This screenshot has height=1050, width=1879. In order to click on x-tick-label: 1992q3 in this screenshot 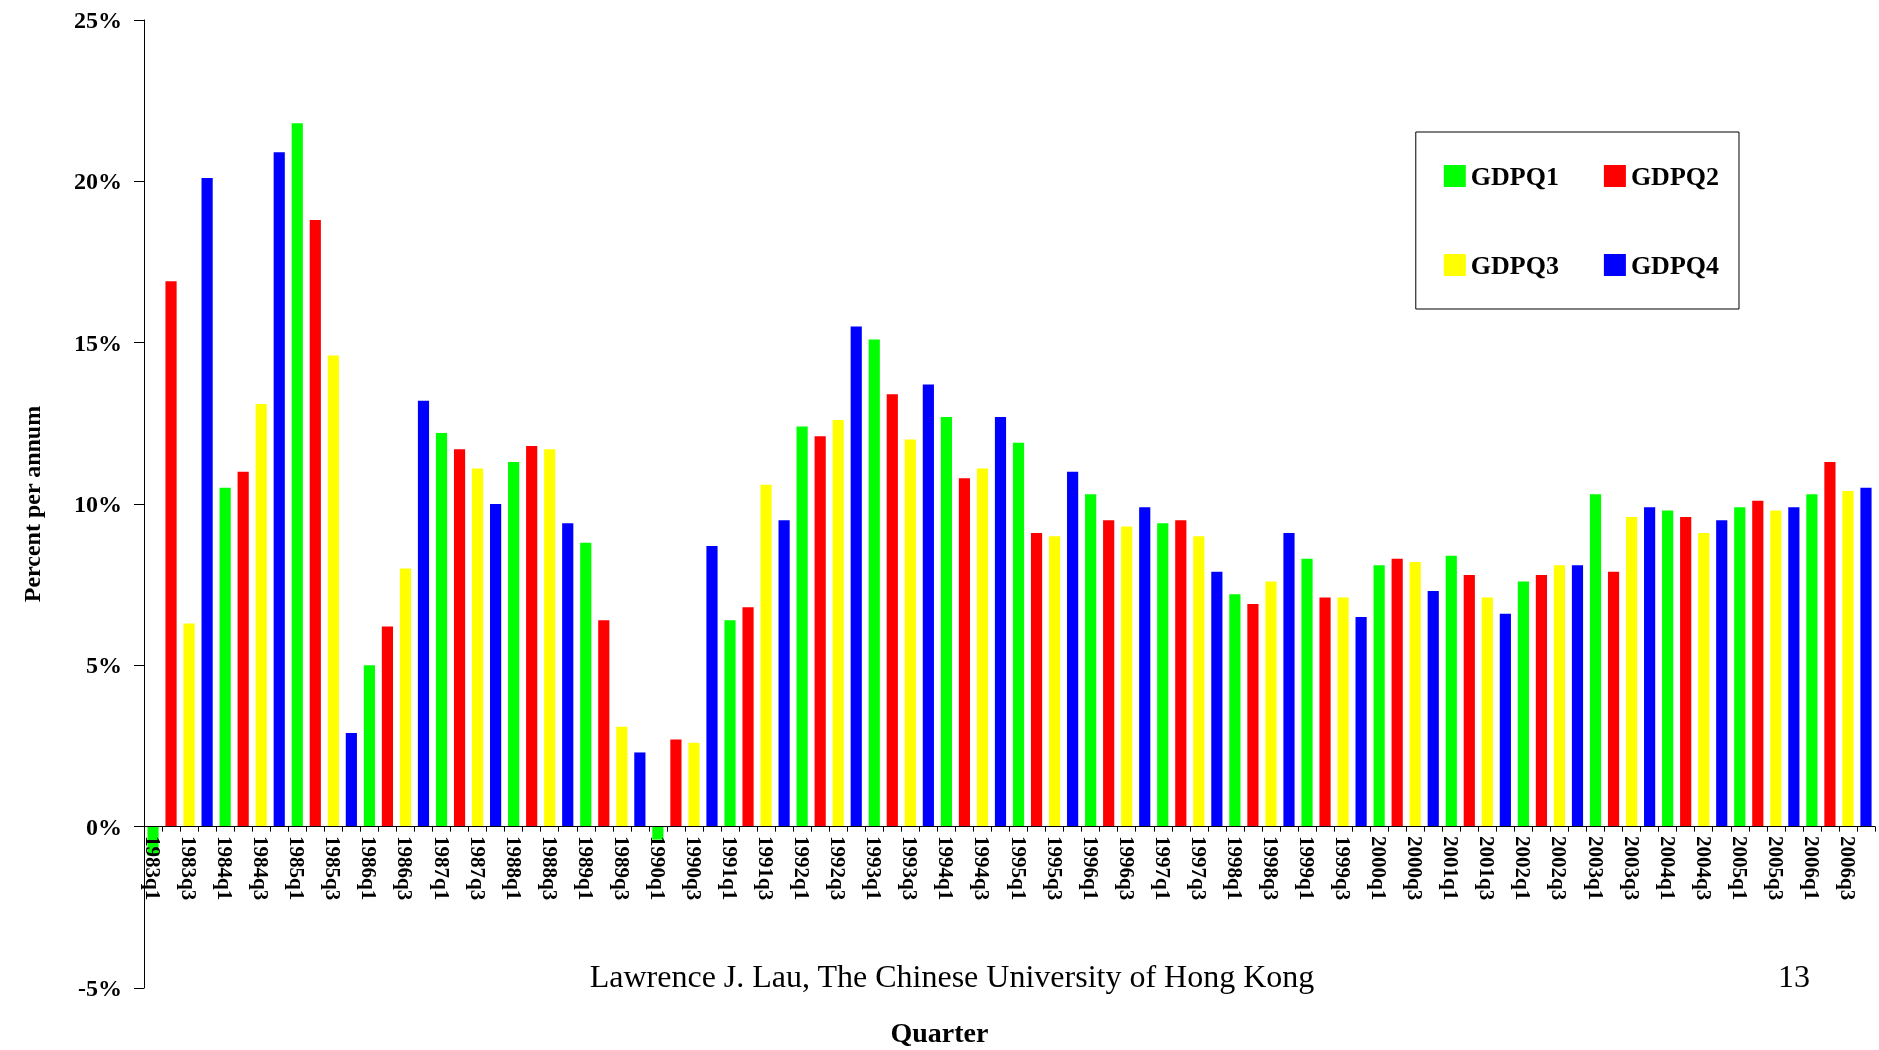, I will do `click(838, 868)`.